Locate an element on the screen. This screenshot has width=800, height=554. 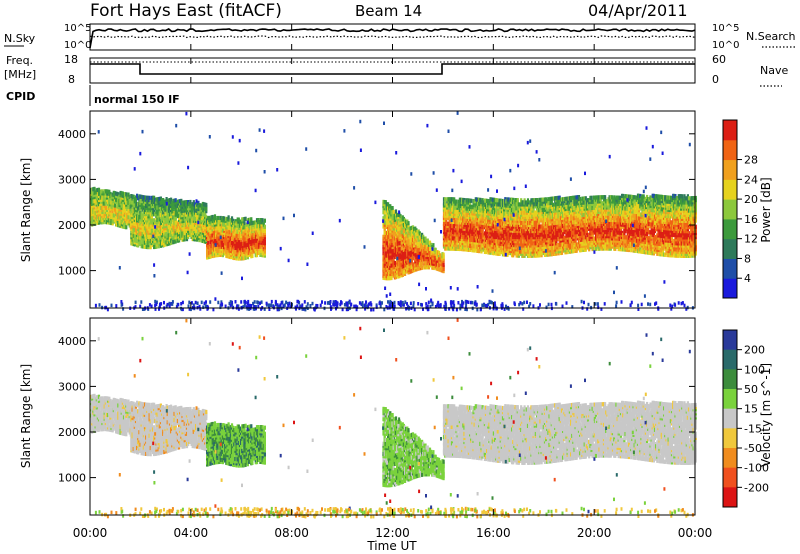
n-sky-label: N.Sky is located at coordinates (20, 38).